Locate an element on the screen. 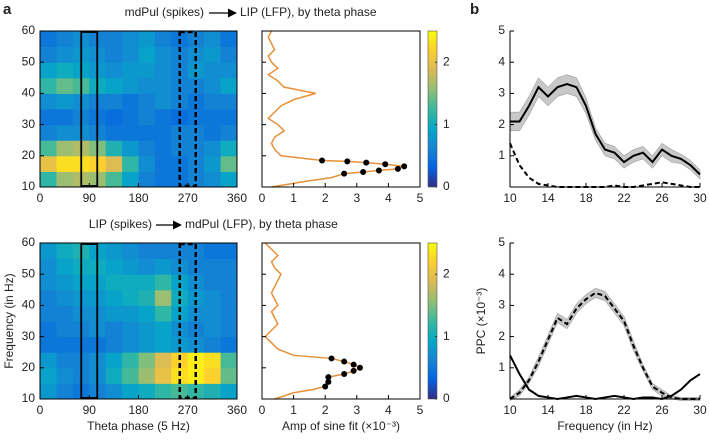 This screenshot has height=441, width=709. x-tick-label: 14 is located at coordinates (548, 410).